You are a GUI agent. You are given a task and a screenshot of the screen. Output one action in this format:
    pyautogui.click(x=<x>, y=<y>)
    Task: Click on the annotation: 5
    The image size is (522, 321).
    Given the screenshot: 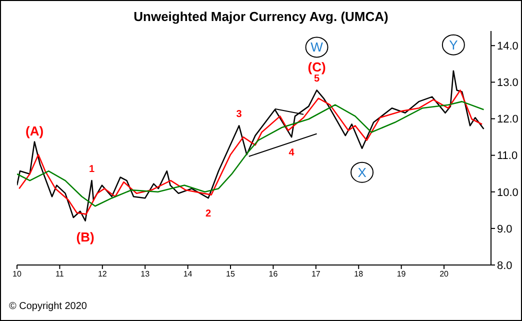 What is the action you would take?
    pyautogui.click(x=317, y=79)
    